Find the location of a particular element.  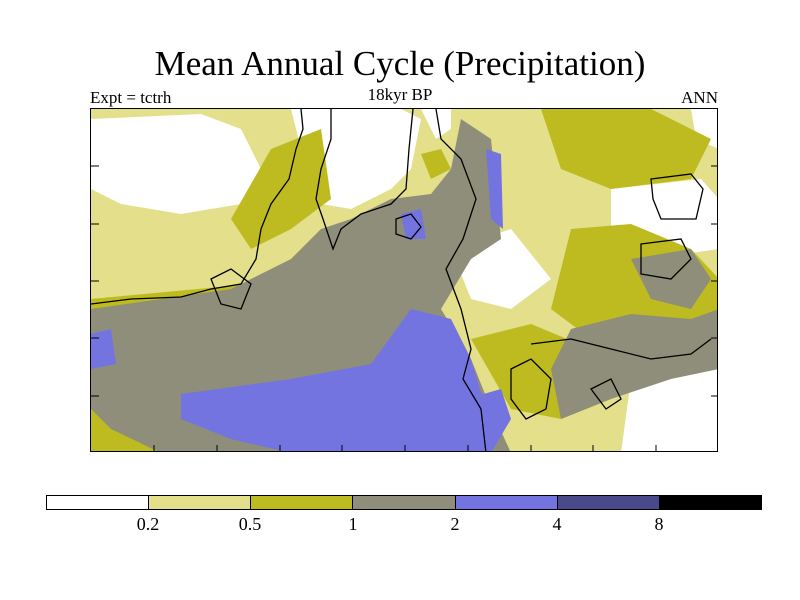

plot-title: Mean Annual Cycle (Precipitation) is located at coordinates (400, 63).